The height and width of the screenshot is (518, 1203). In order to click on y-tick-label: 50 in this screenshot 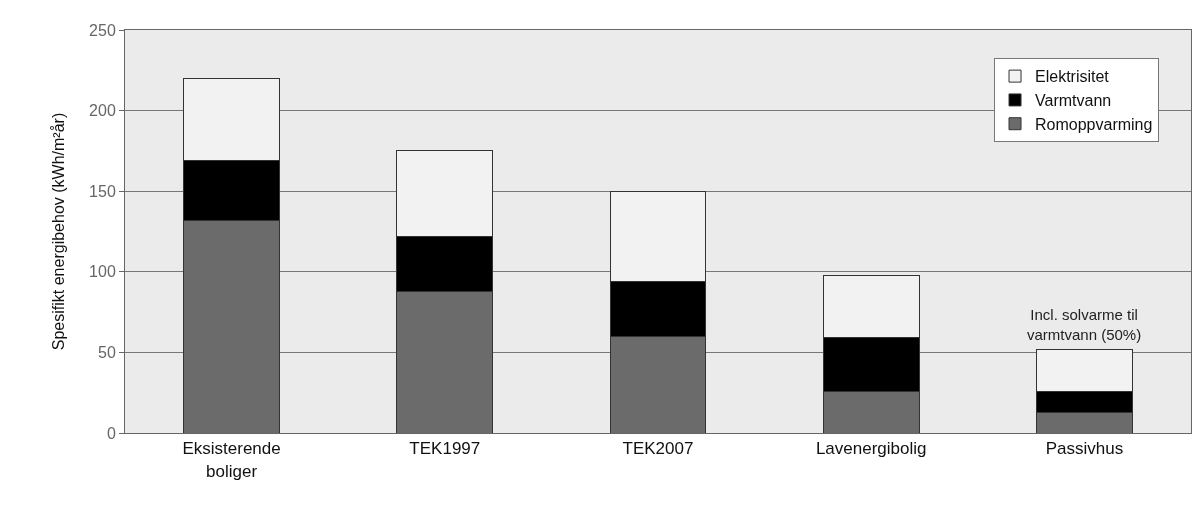, I will do `click(107, 352)`.